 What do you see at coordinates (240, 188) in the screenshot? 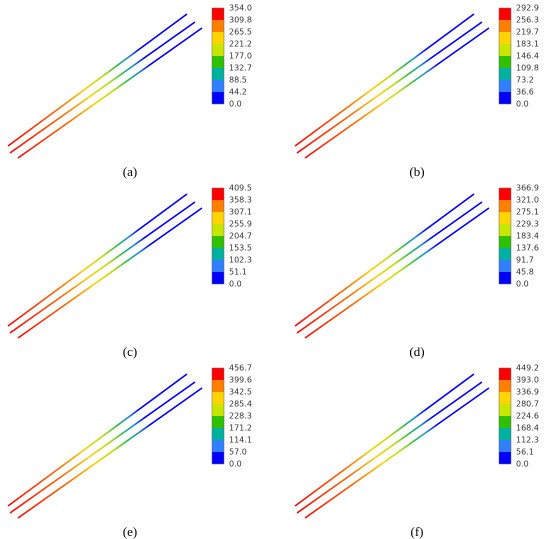
I see `colorbar-label: 409.5` at bounding box center [240, 188].